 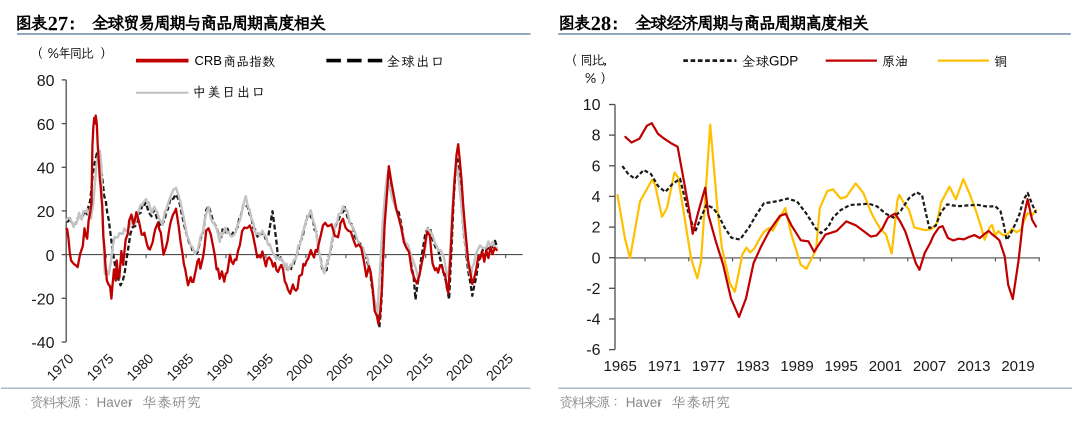 What do you see at coordinates (46, 125) in the screenshot?
I see `svg-text: 60` at bounding box center [46, 125].